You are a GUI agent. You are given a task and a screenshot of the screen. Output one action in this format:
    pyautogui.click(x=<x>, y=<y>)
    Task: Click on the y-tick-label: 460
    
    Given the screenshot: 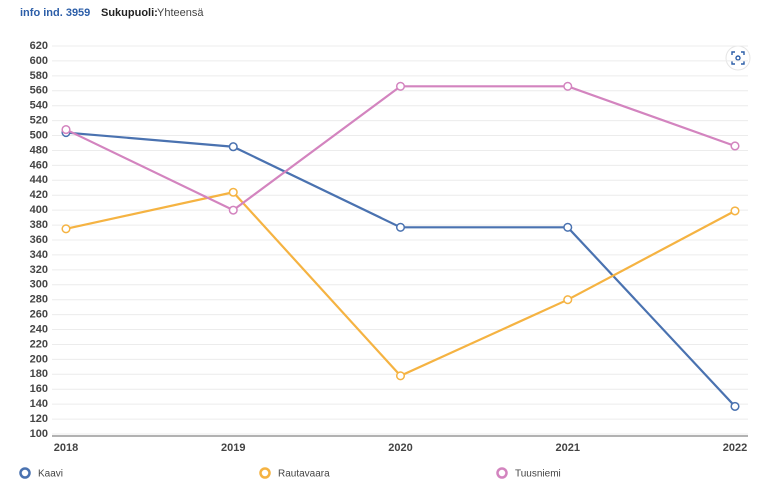 What is the action you would take?
    pyautogui.click(x=39, y=165)
    